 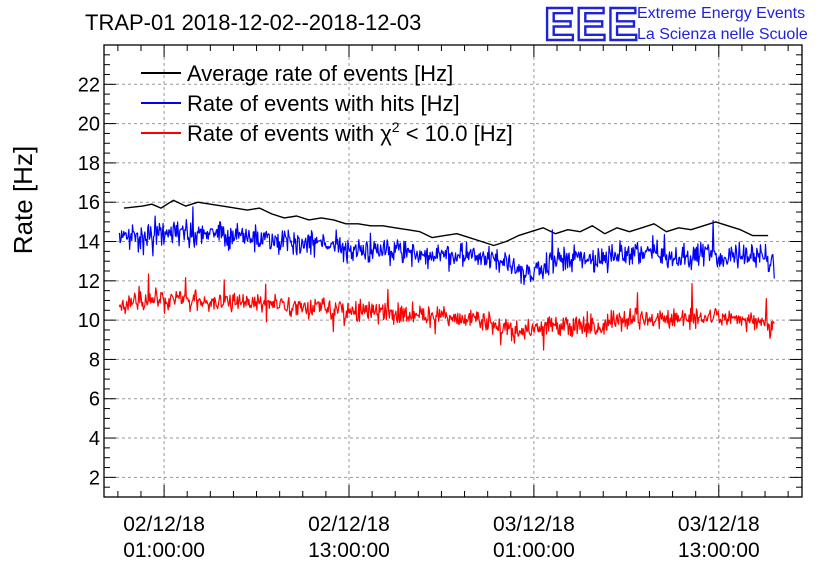 I want to click on chart-title: TRAP-01 2018-12-02--2018-12-03, so click(x=253, y=22).